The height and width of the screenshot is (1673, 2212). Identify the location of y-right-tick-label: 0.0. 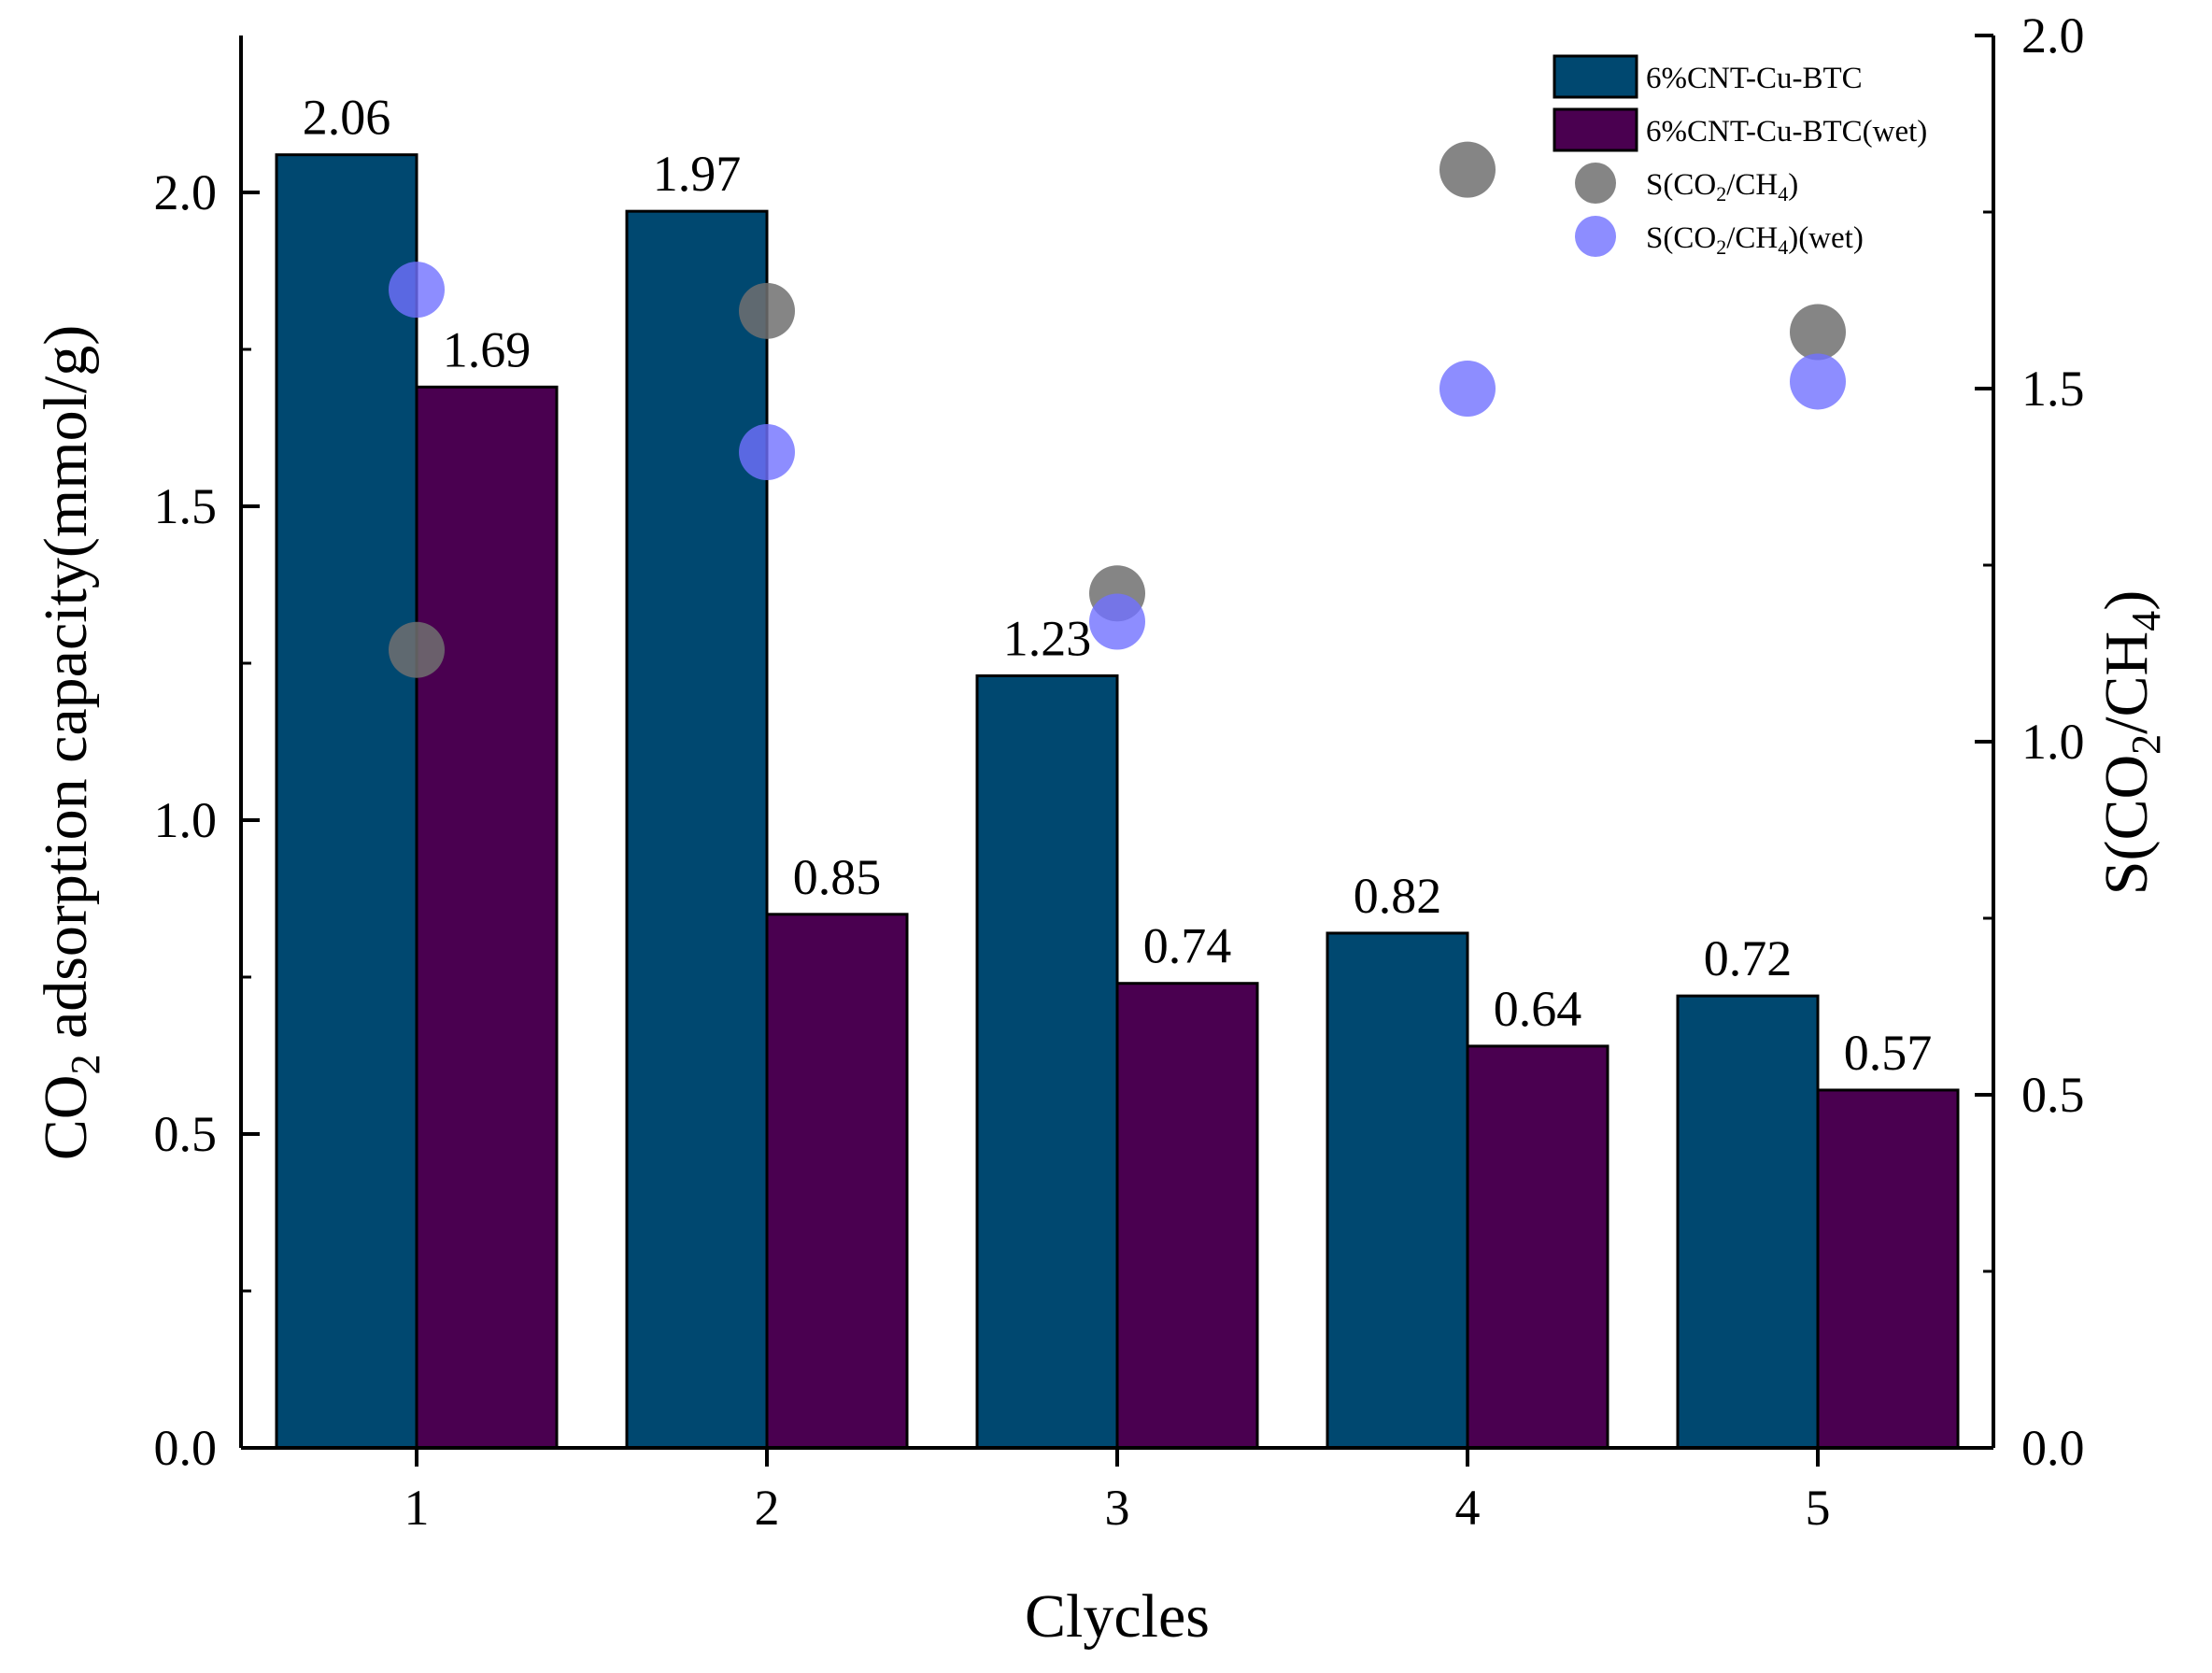
(2053, 1448).